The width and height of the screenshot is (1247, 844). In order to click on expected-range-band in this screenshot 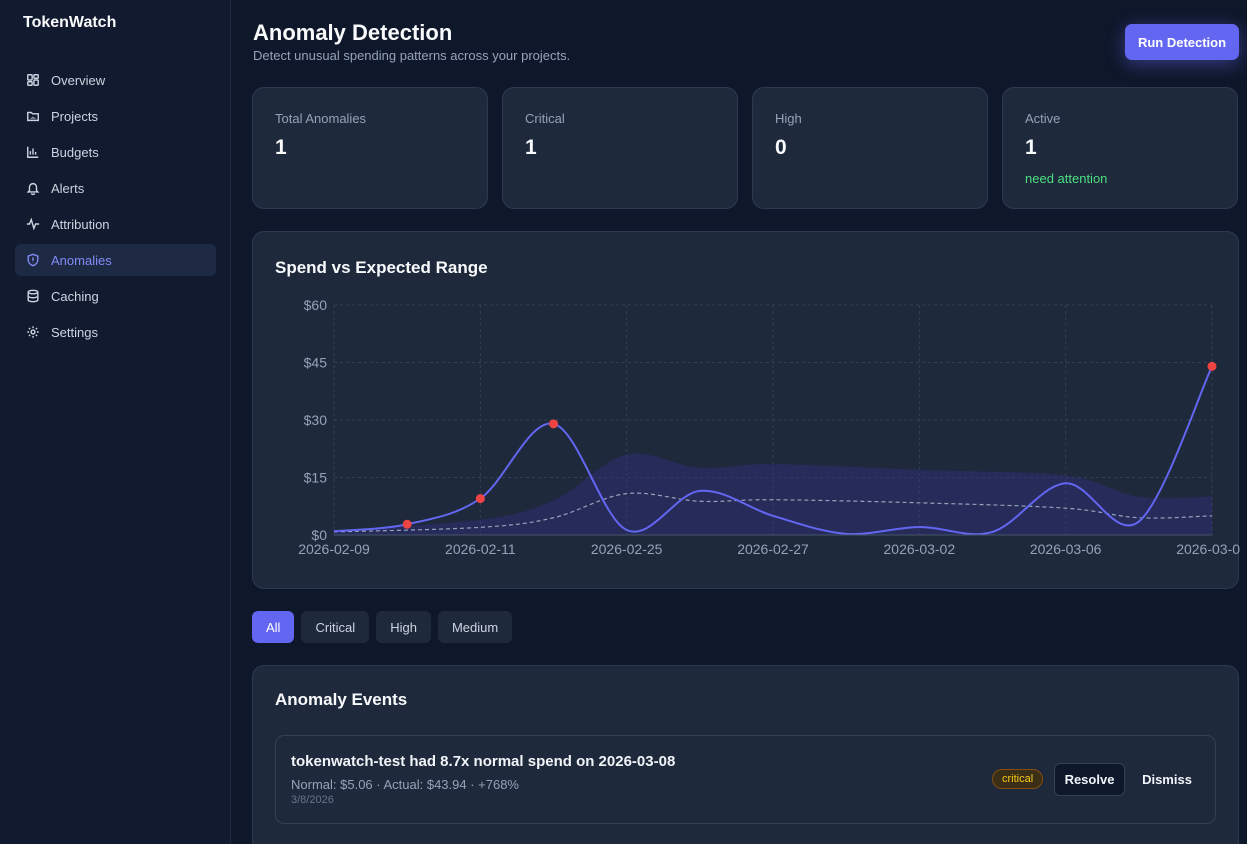, I will do `click(773, 494)`.